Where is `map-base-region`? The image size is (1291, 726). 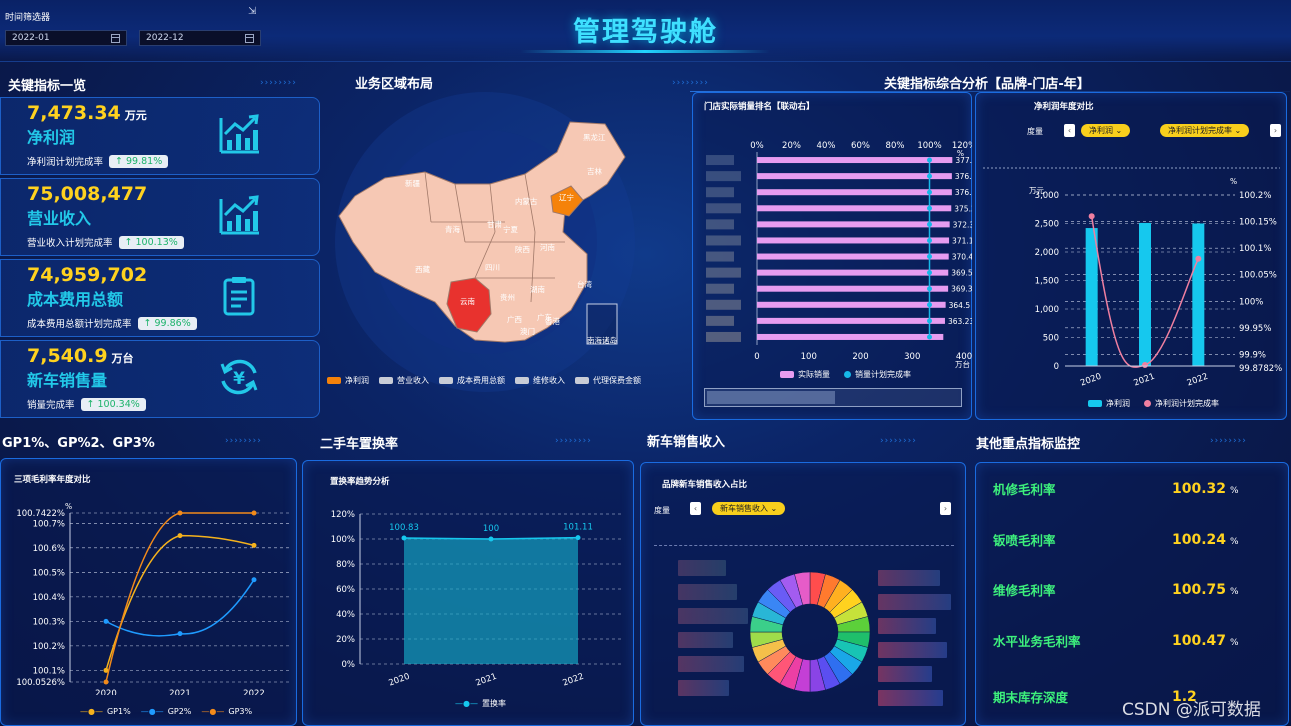
map-base-region is located at coordinates (482, 232).